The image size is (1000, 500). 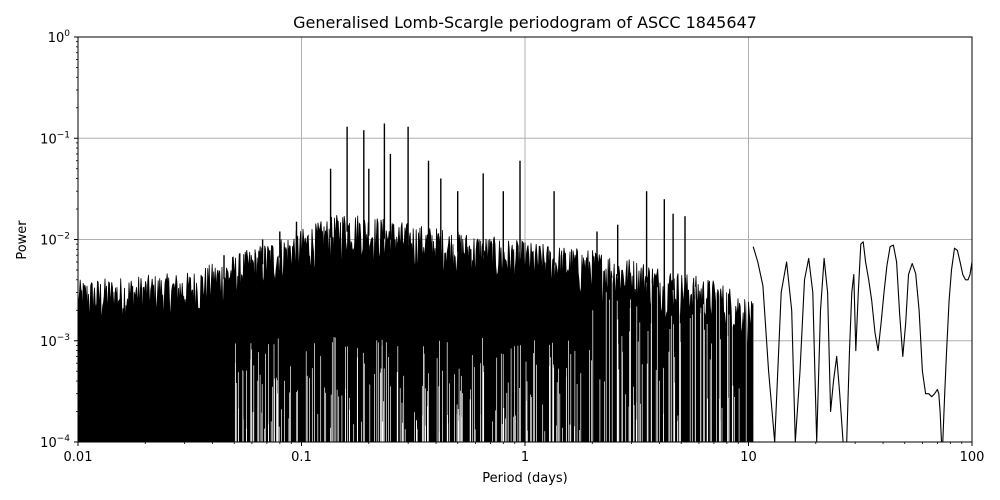 What do you see at coordinates (55, 442) in the screenshot?
I see `y-tick-label: 10⁻⁴` at bounding box center [55, 442].